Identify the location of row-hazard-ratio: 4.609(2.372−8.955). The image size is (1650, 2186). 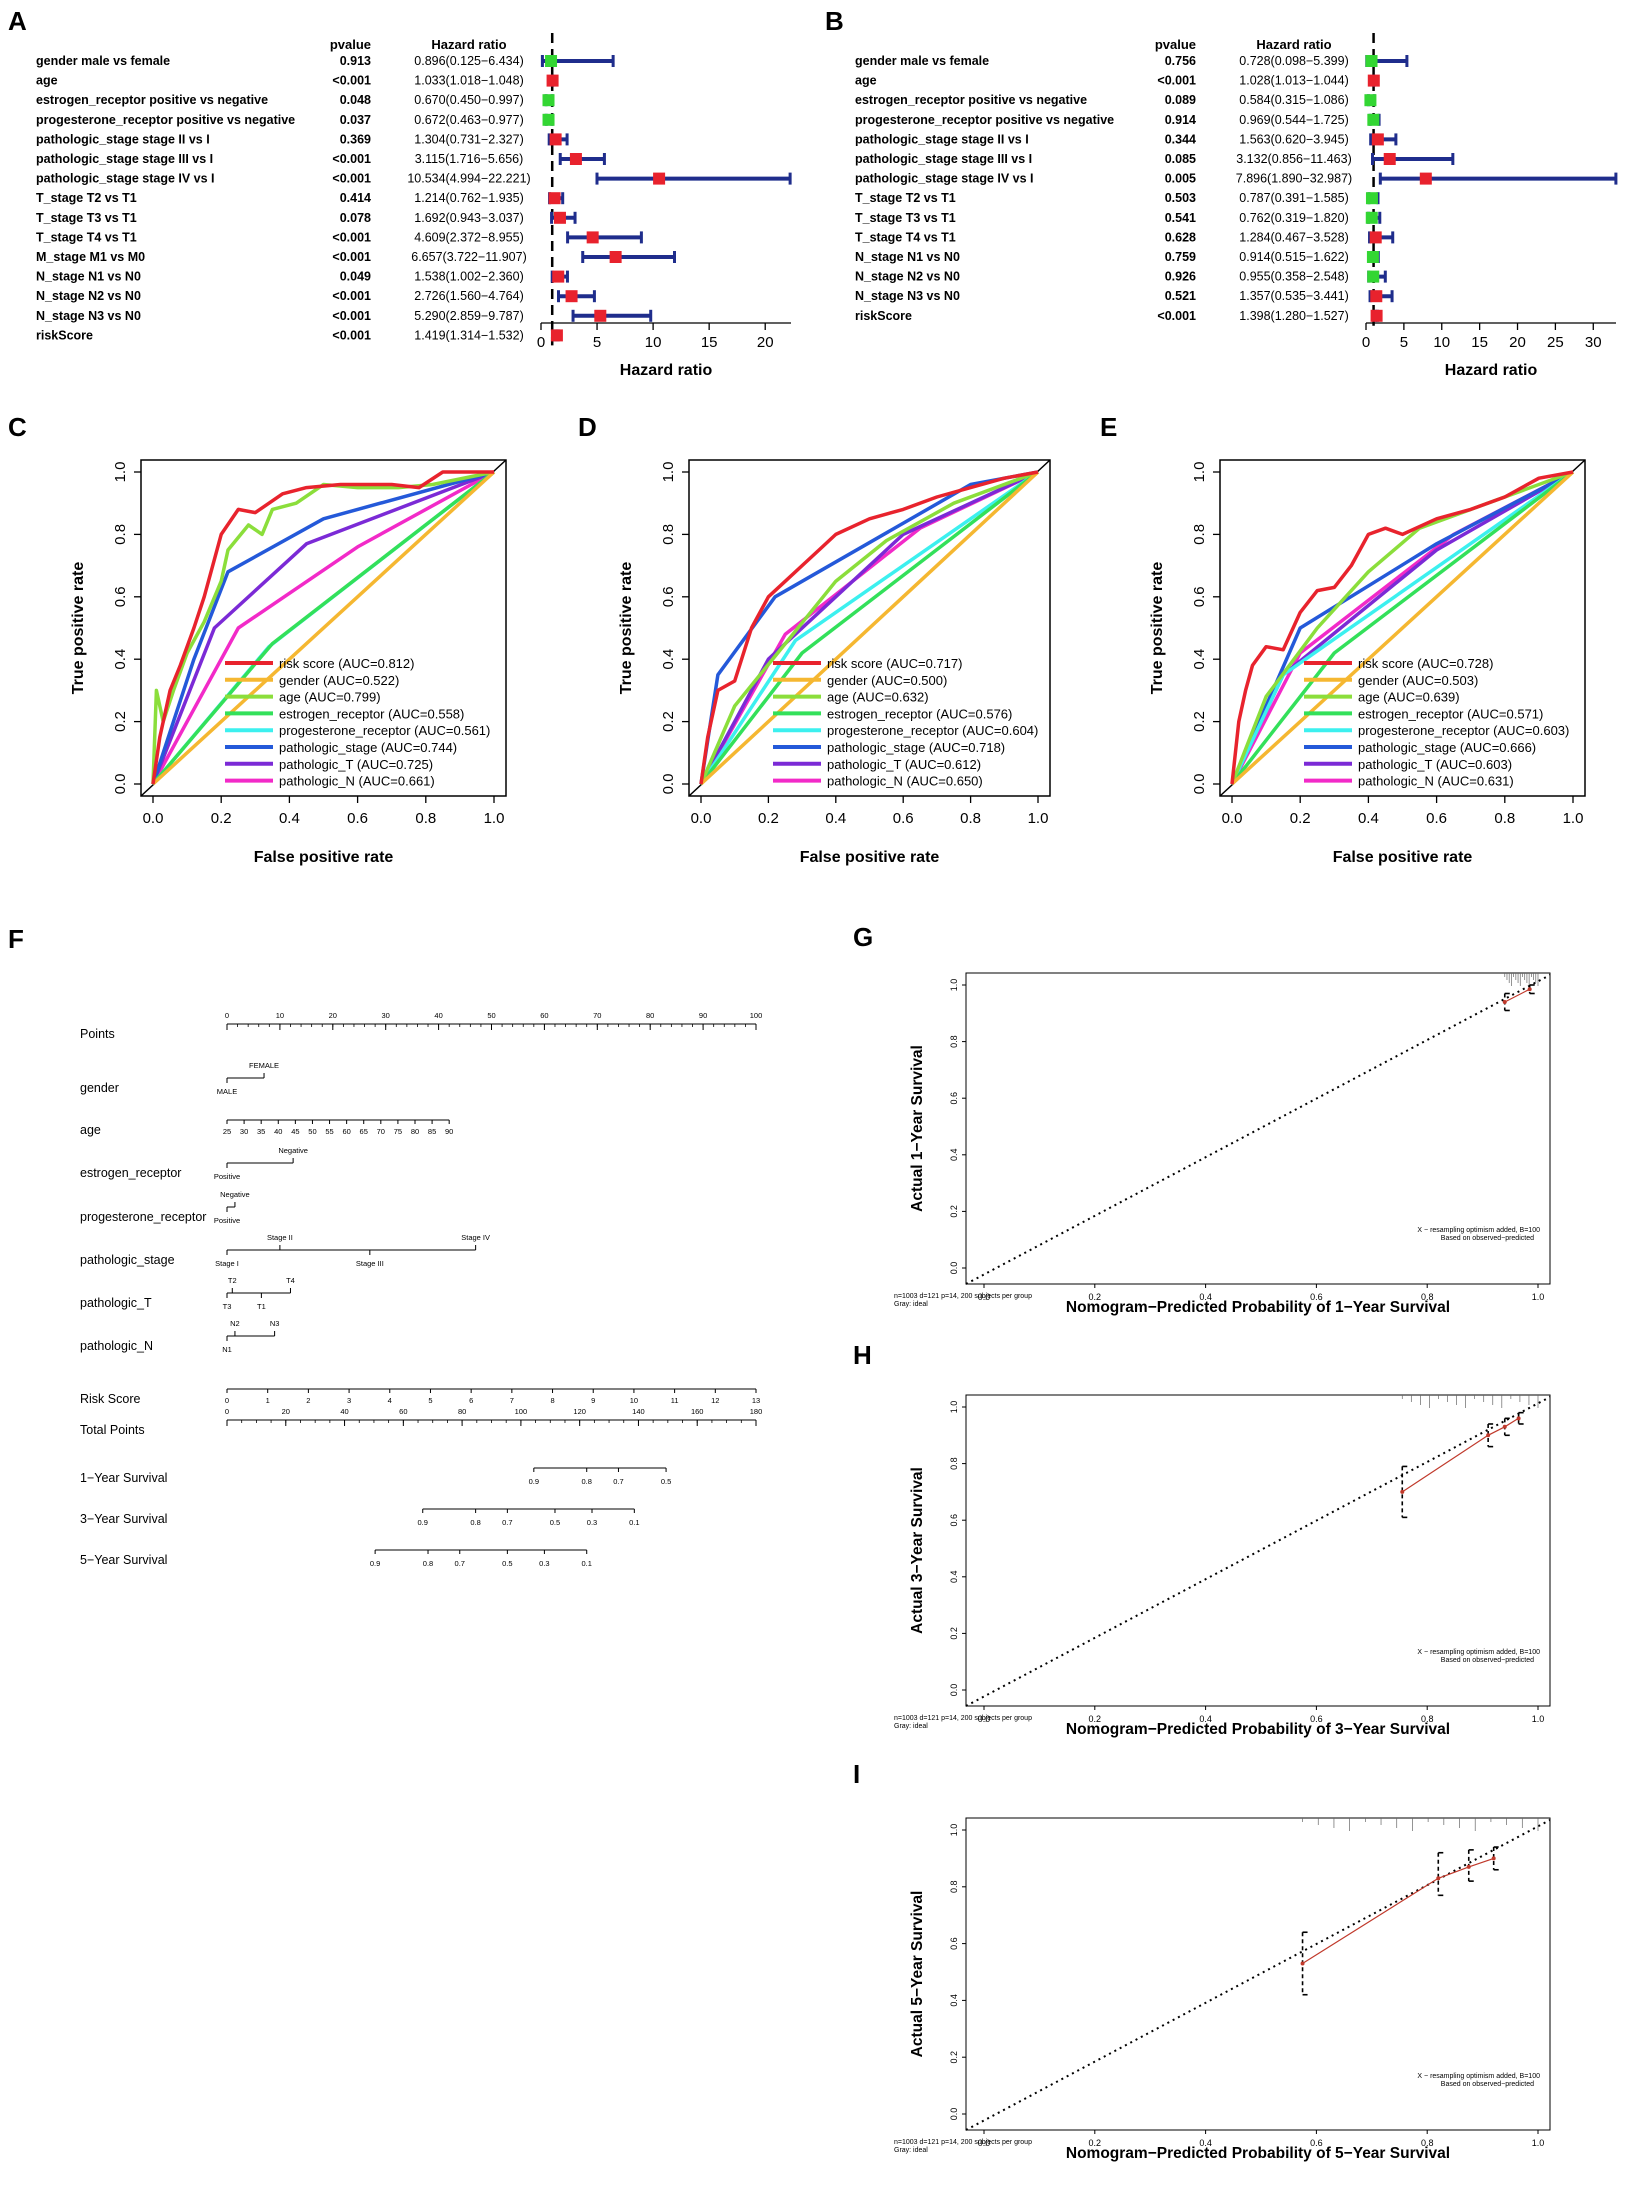
(468, 237).